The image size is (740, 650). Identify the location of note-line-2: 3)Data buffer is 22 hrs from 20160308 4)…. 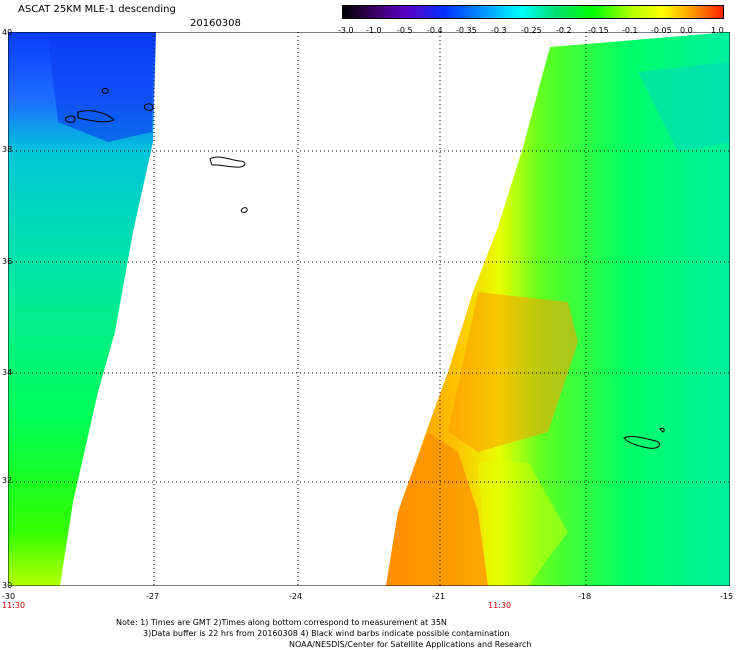
(326, 633).